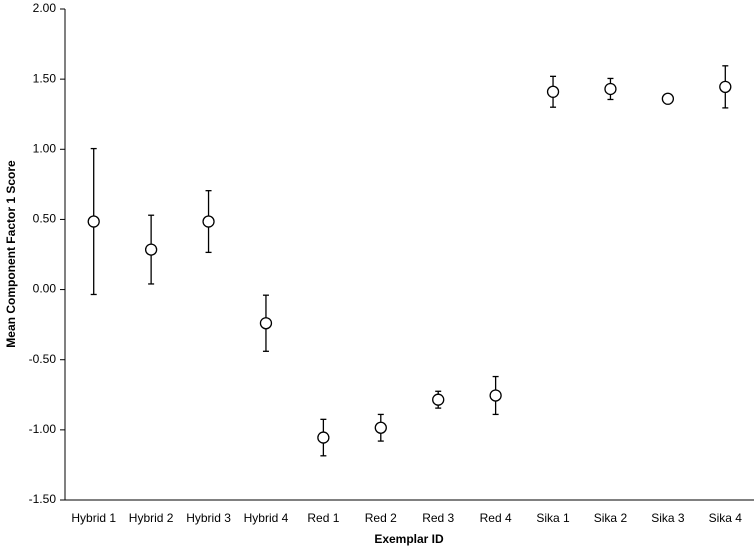  I want to click on y-tick-label: 0.50, so click(45, 219).